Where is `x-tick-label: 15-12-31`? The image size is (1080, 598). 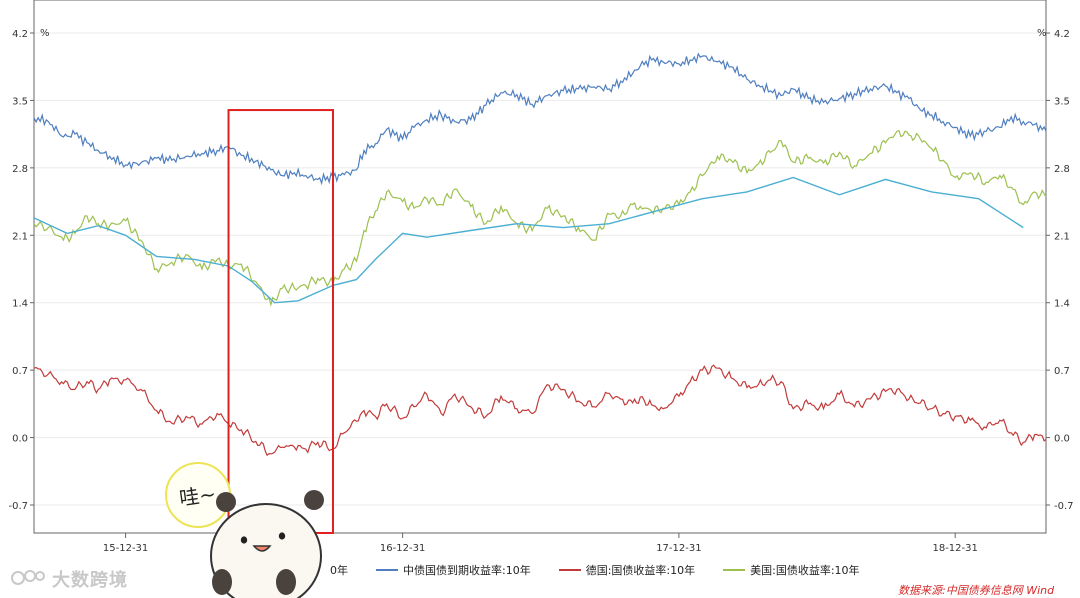
x-tick-label: 15-12-31 is located at coordinates (125, 548).